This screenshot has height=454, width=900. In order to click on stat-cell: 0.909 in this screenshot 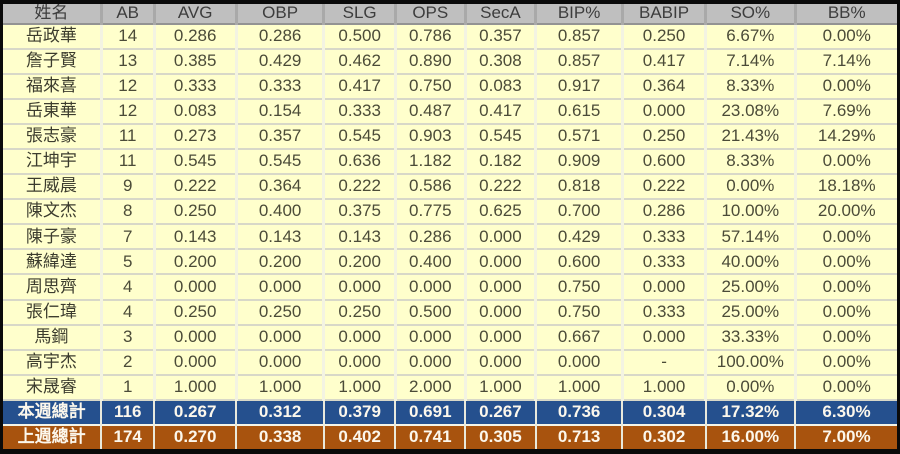, I will do `click(579, 162)`.